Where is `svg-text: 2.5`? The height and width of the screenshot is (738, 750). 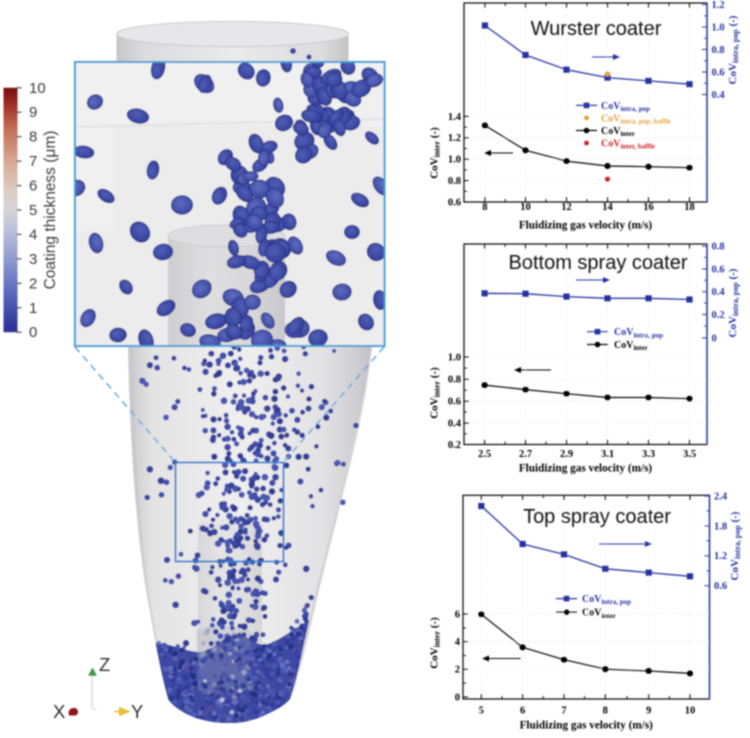
svg-text: 2.5 is located at coordinates (484, 454).